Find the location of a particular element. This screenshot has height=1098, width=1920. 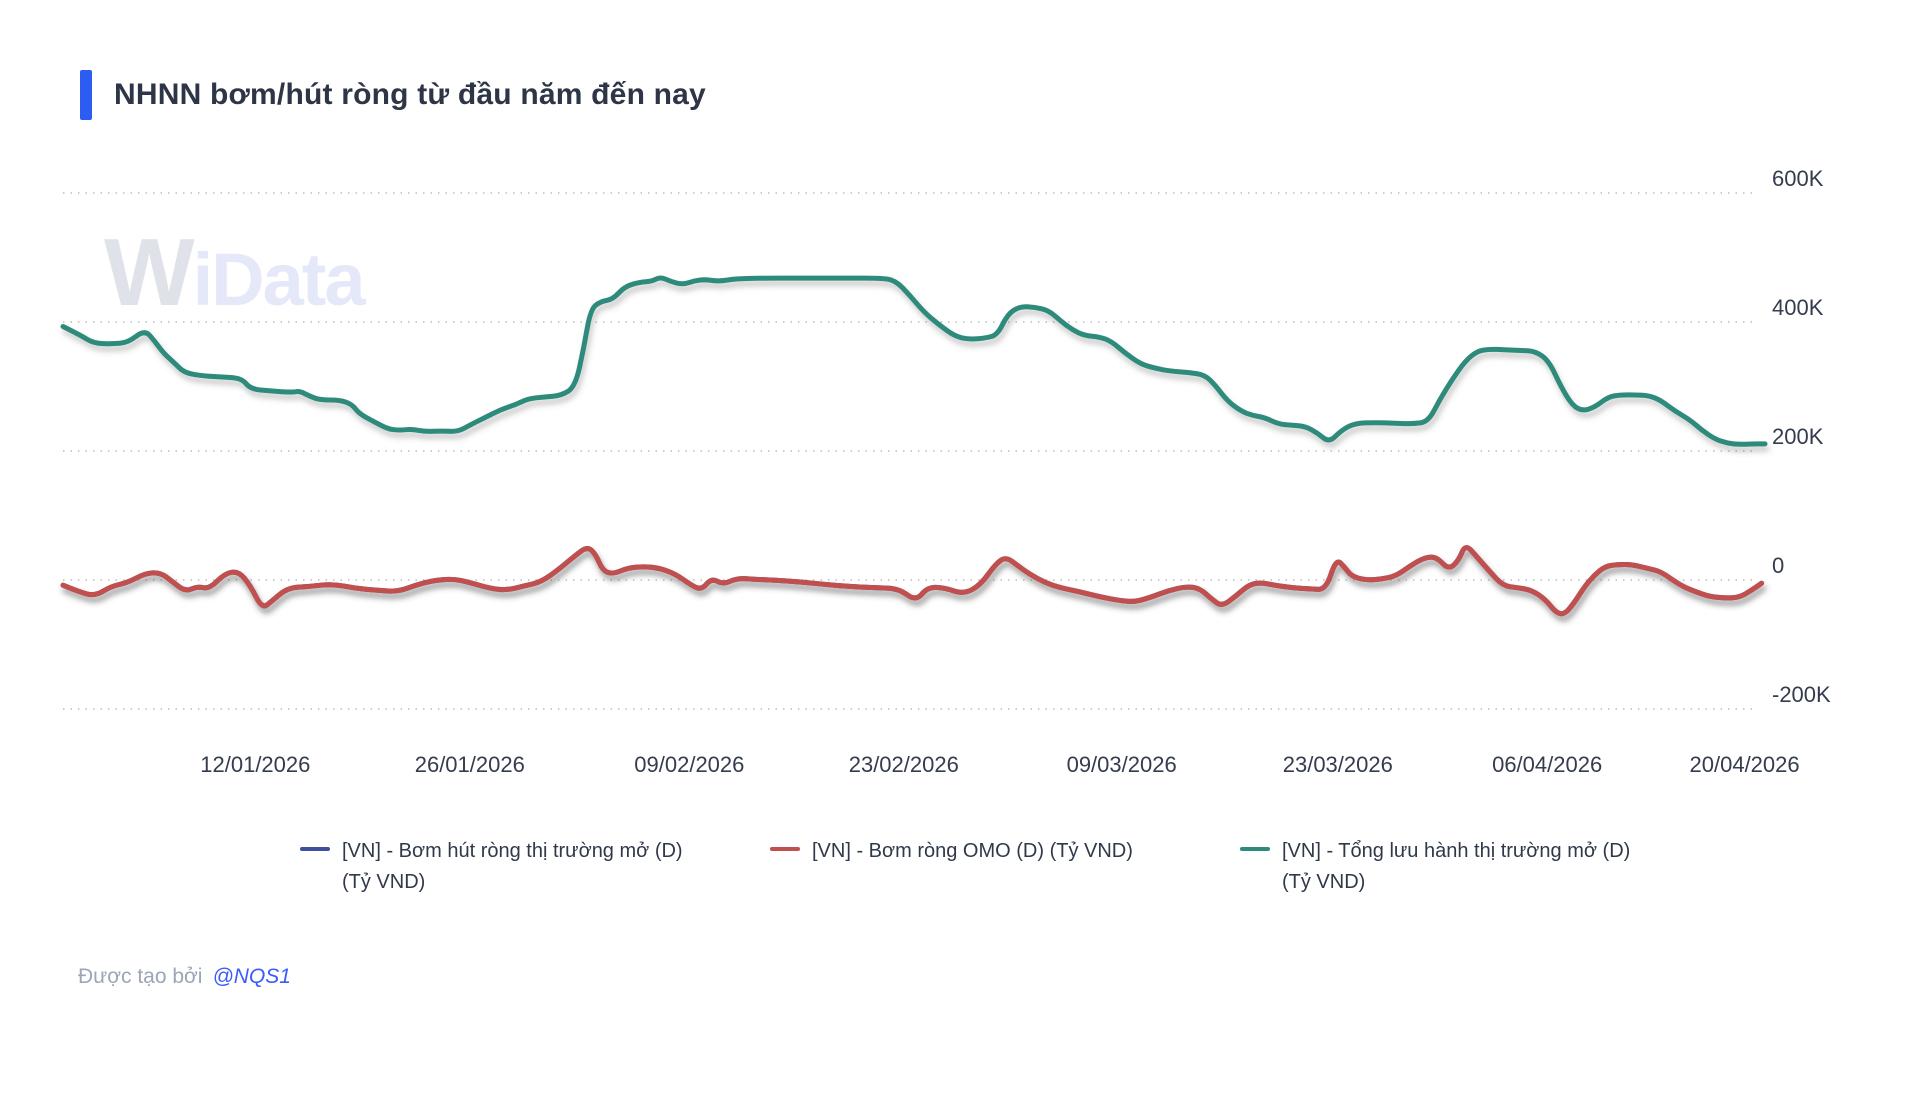

page-title: NHNN bơm/hút ròng từ đầu năm đến nay is located at coordinates (410, 94).